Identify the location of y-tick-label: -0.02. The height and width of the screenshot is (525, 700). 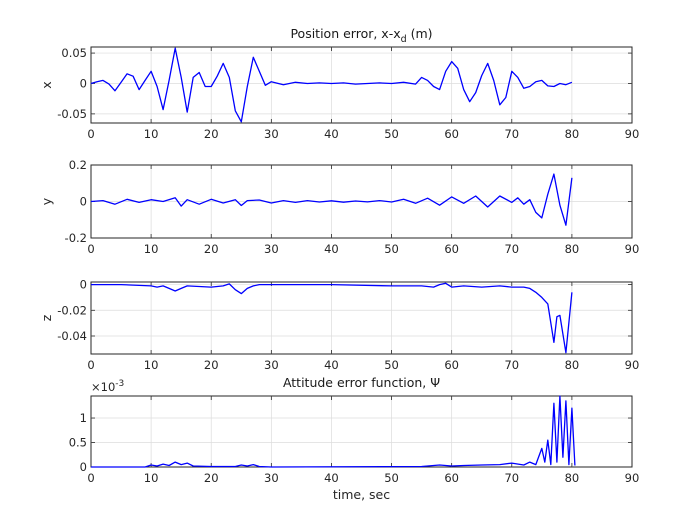
(72, 310).